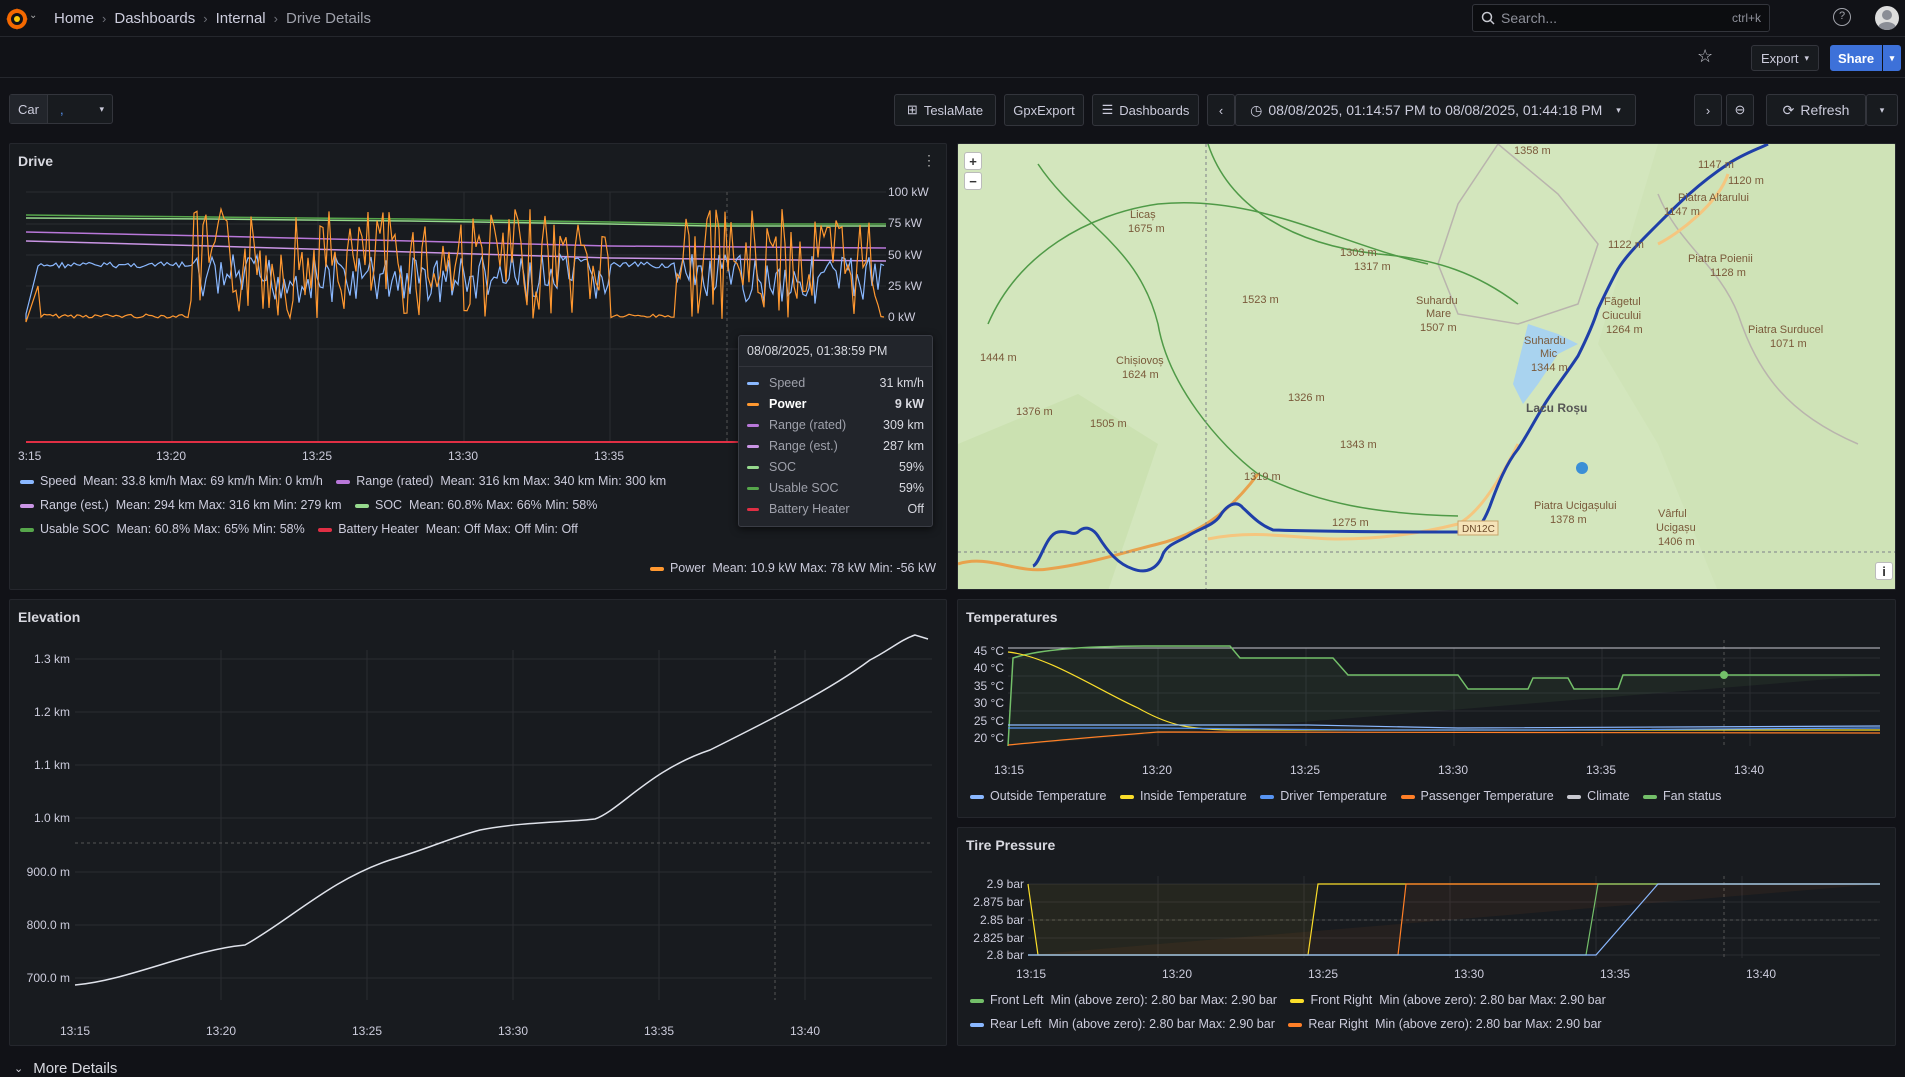 This screenshot has width=1905, height=1077. What do you see at coordinates (1221, 110) in the screenshot?
I see `time-back-button: ‹` at bounding box center [1221, 110].